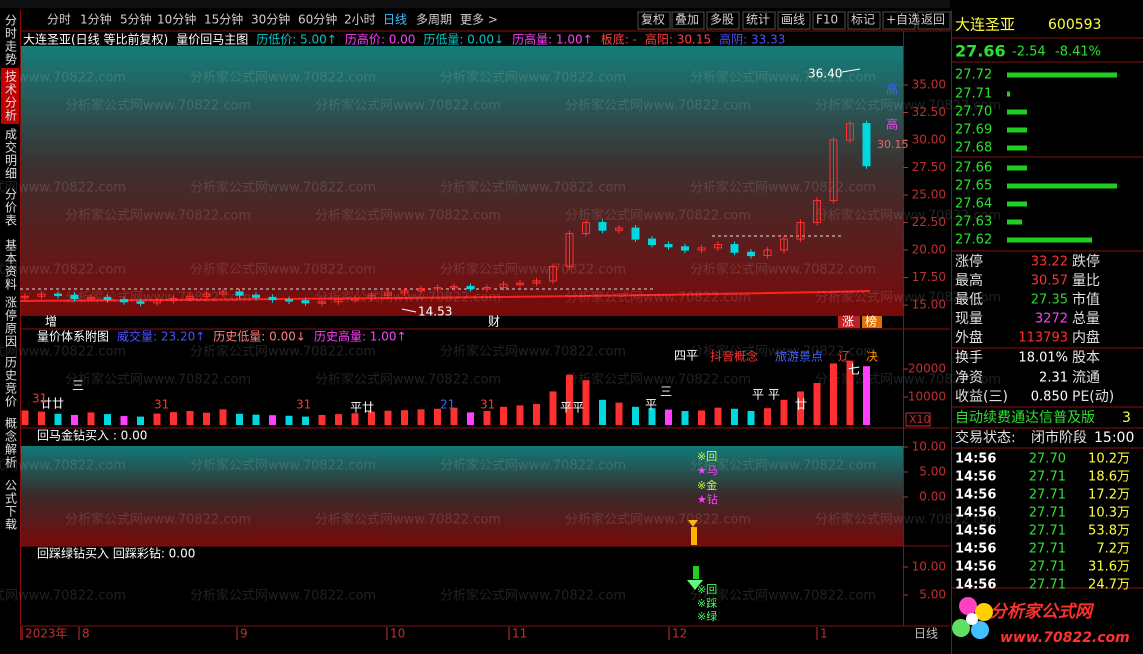  I want to click on depth-price: 27.65, so click(973, 186).